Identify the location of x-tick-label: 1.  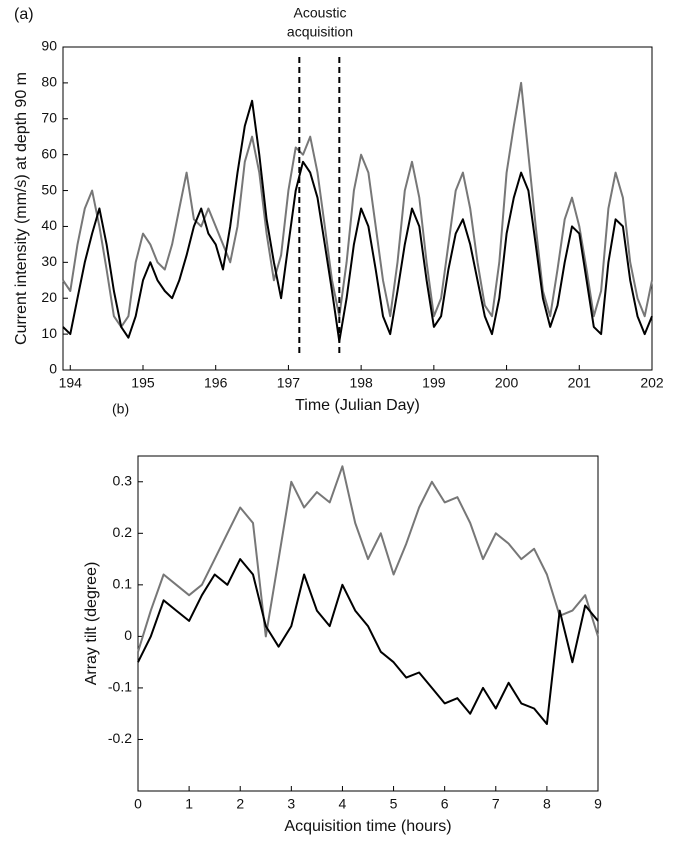
(189, 804).